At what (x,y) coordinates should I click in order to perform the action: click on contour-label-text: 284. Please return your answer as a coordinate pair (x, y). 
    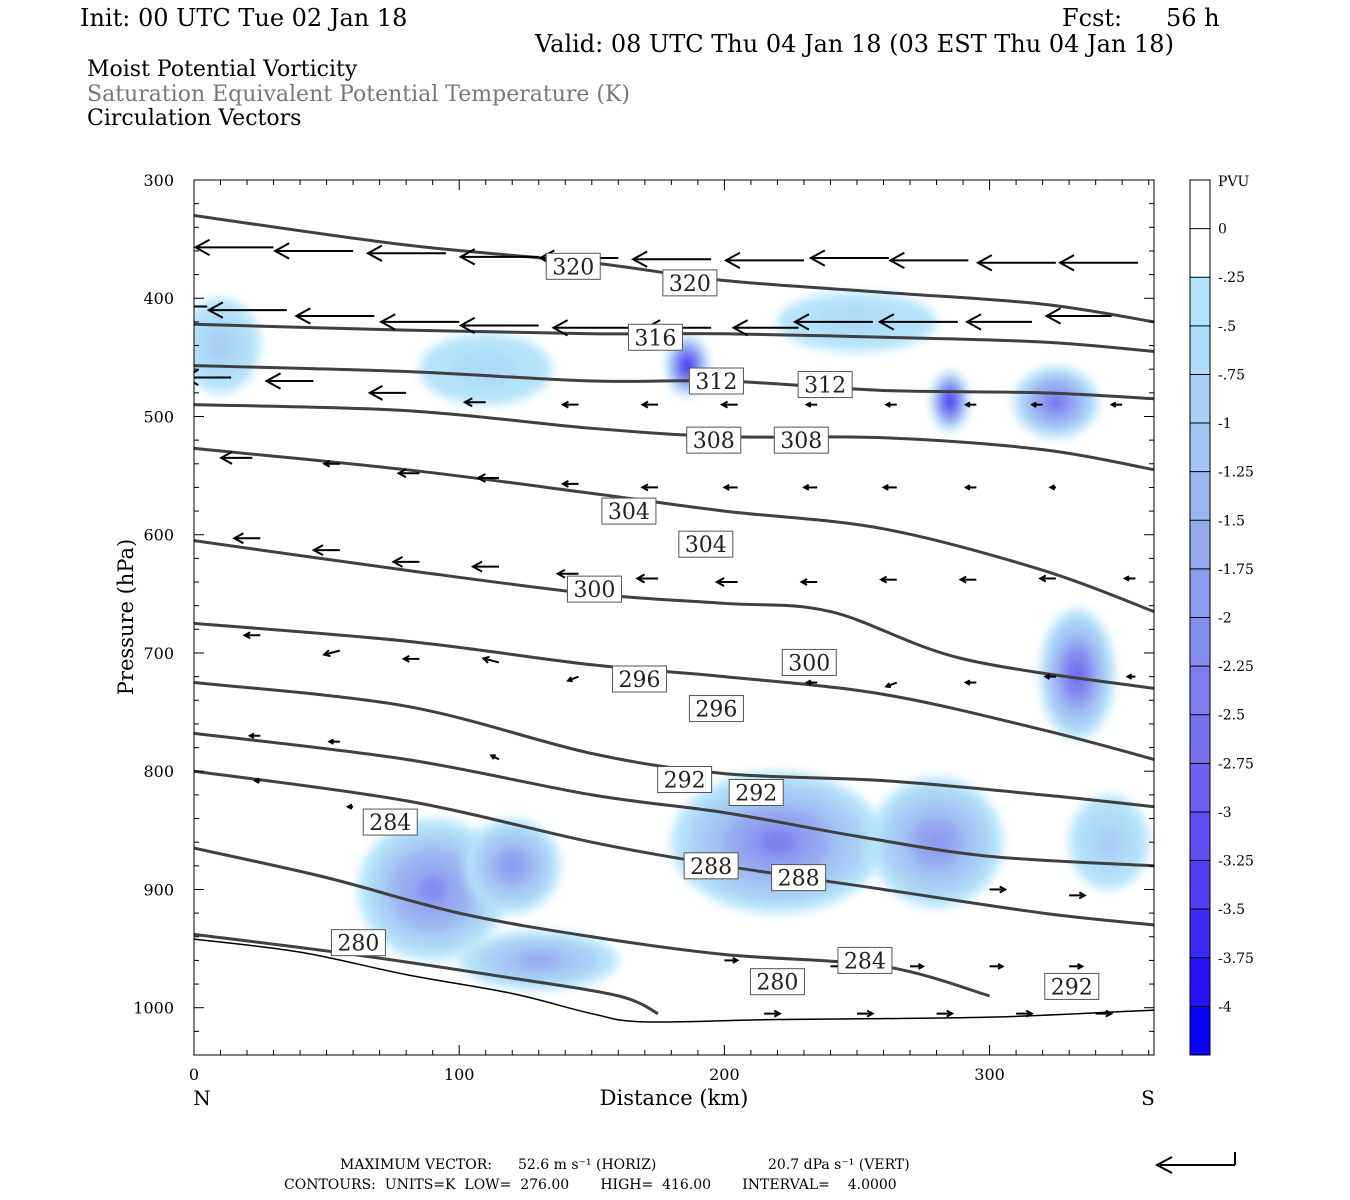
    Looking at the image, I should click on (390, 823).